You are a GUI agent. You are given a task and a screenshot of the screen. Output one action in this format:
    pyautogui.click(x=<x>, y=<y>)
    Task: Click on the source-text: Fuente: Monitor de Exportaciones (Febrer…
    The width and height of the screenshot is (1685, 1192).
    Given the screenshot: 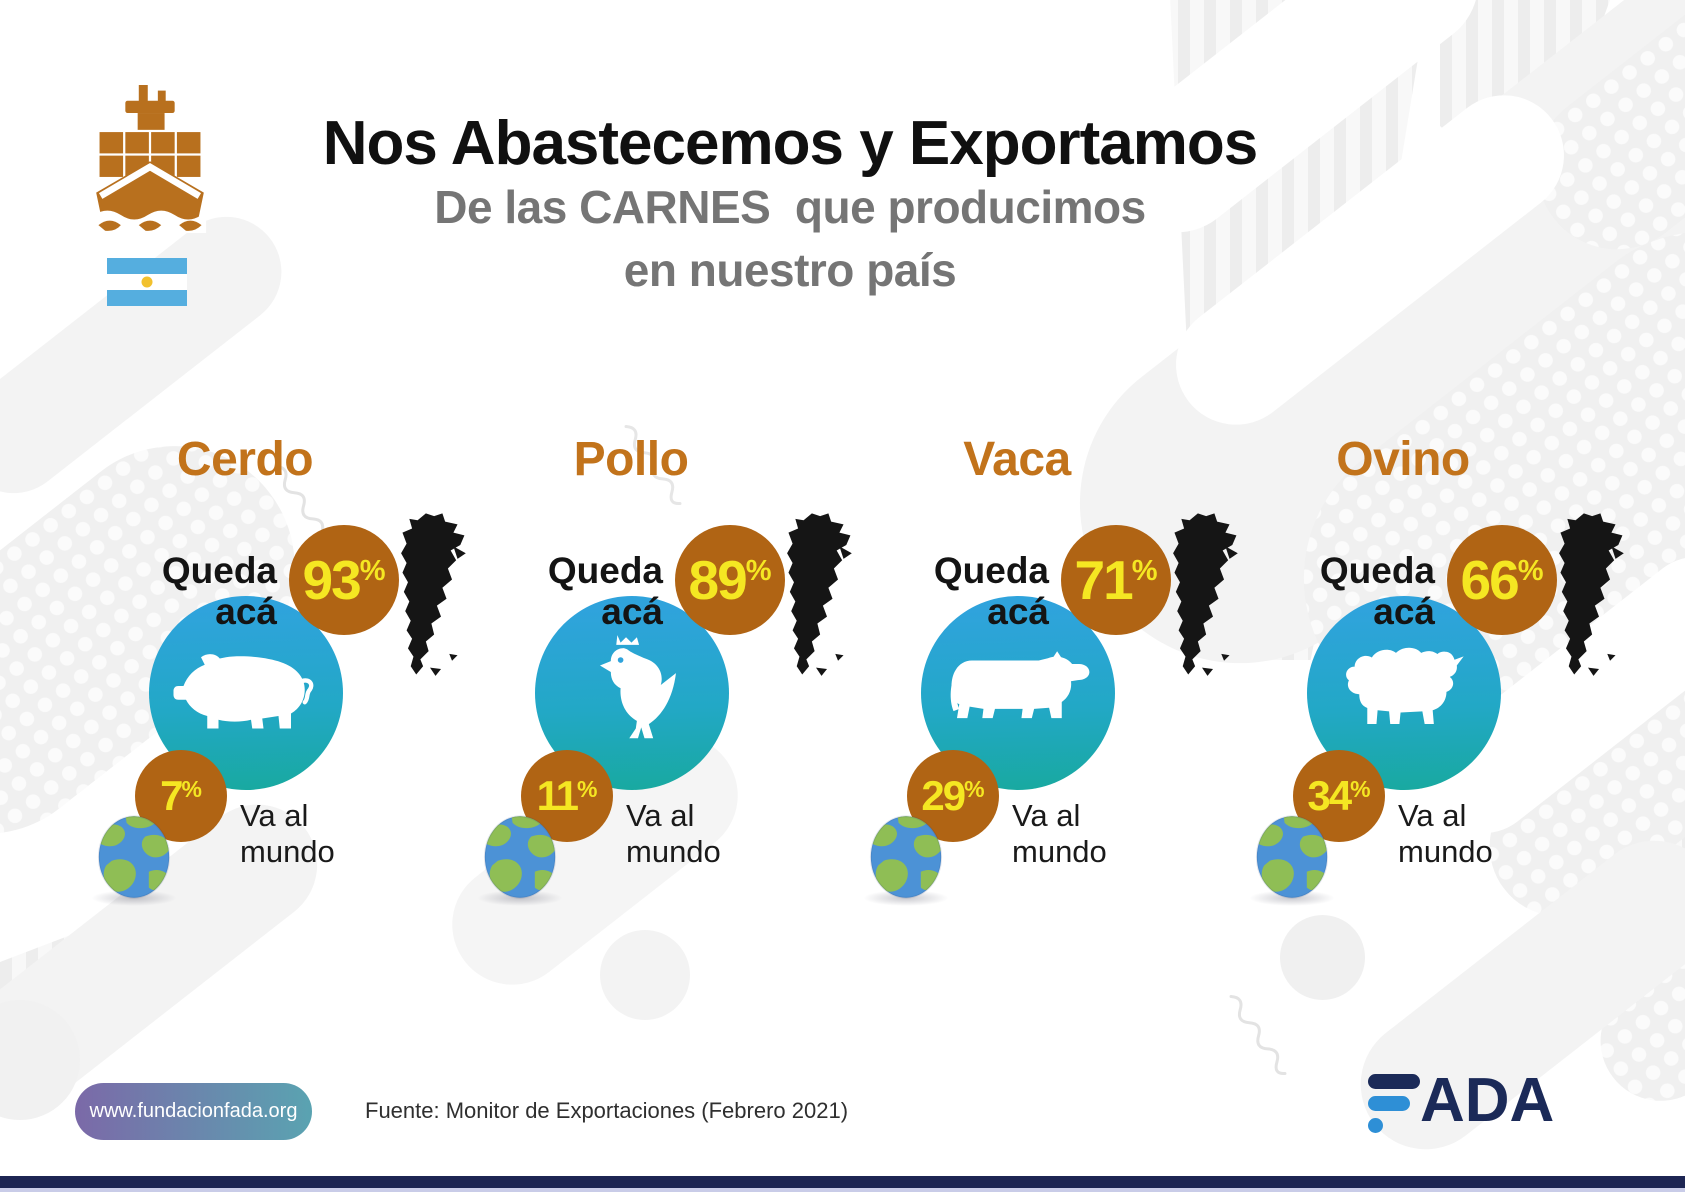 What is the action you would take?
    pyautogui.click(x=607, y=1110)
    